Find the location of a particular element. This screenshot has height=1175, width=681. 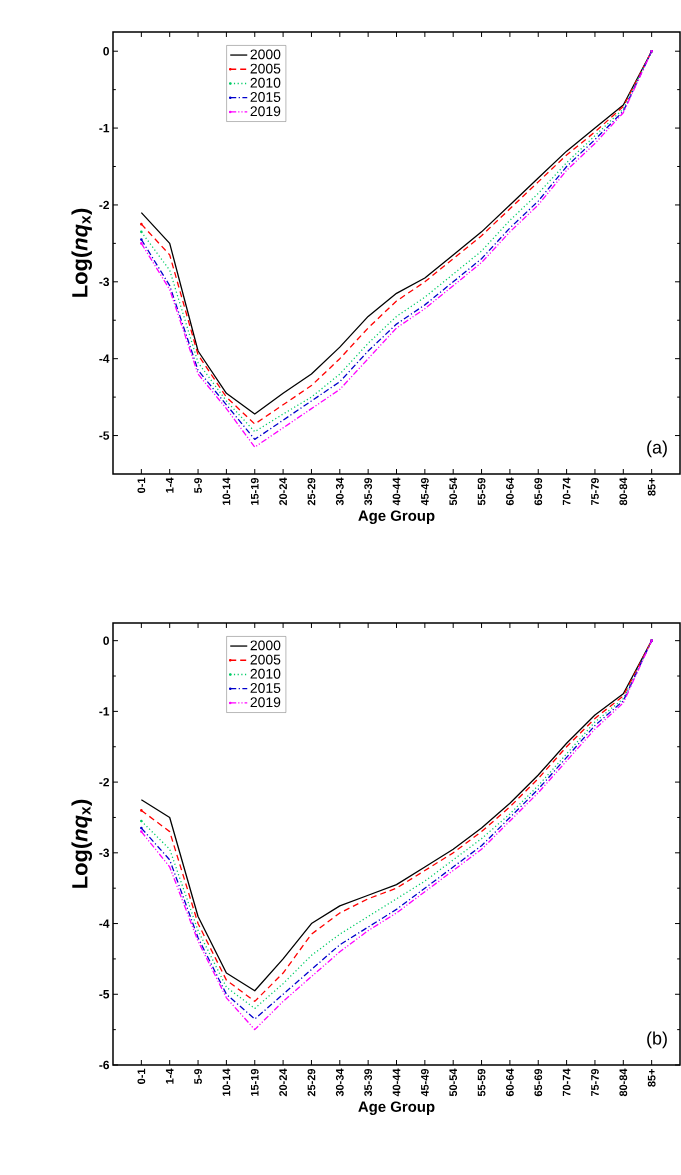

annotation: (b) is located at coordinates (657, 1040).